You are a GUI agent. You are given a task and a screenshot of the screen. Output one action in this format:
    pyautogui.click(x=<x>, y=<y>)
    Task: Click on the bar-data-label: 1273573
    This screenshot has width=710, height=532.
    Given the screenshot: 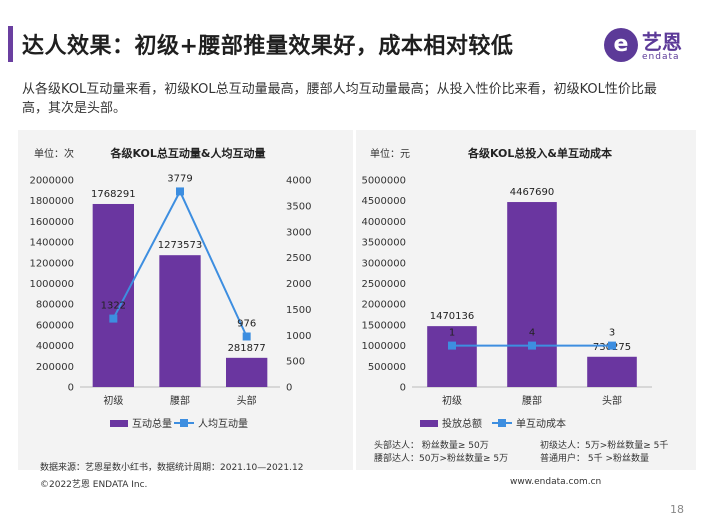 What is the action you would take?
    pyautogui.click(x=180, y=245)
    